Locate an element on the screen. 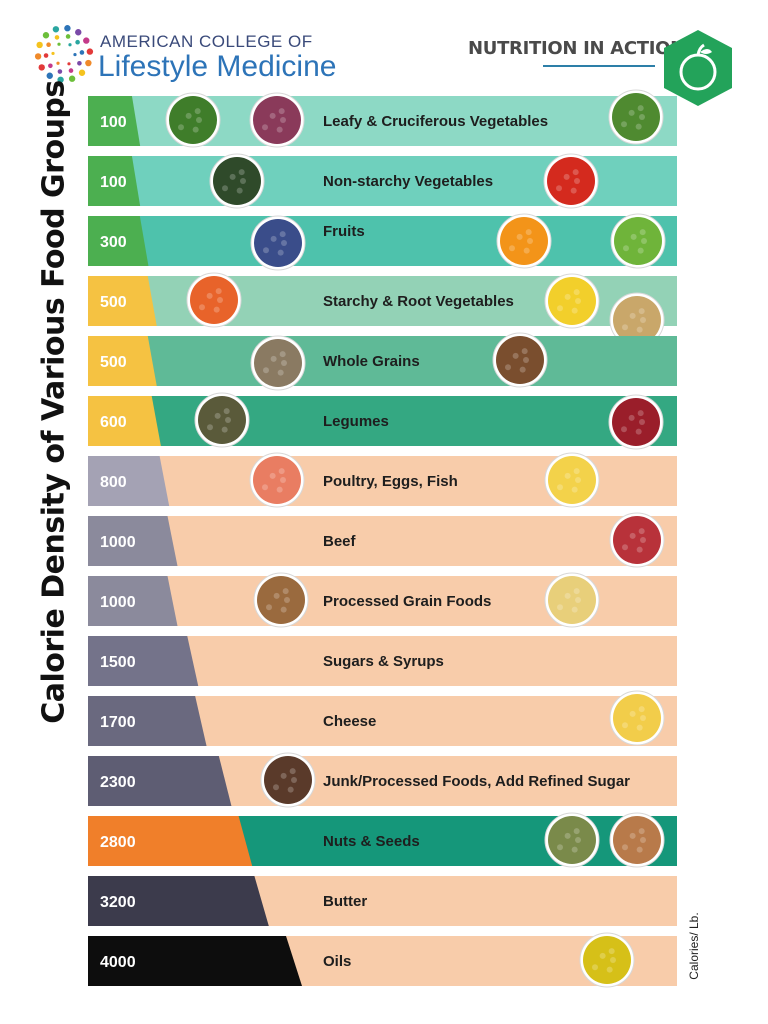 This screenshot has height=1024, width=768. bar-row-10: 1500 Sugars & Syrups is located at coordinates (382, 661).